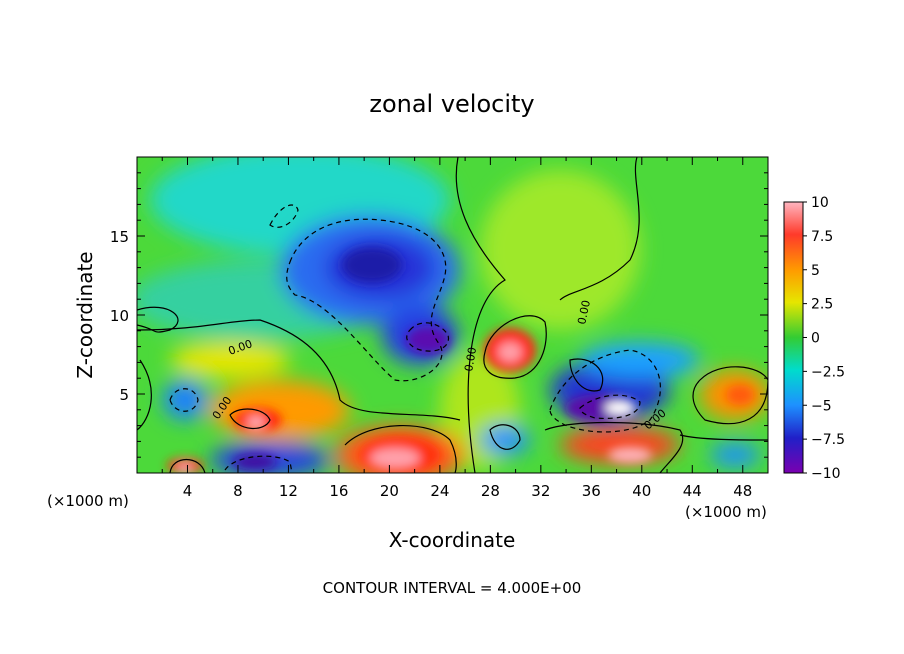 The image size is (904, 654). Describe the element at coordinates (826, 474) in the screenshot. I see `colorbar-tick-label: −10` at that location.